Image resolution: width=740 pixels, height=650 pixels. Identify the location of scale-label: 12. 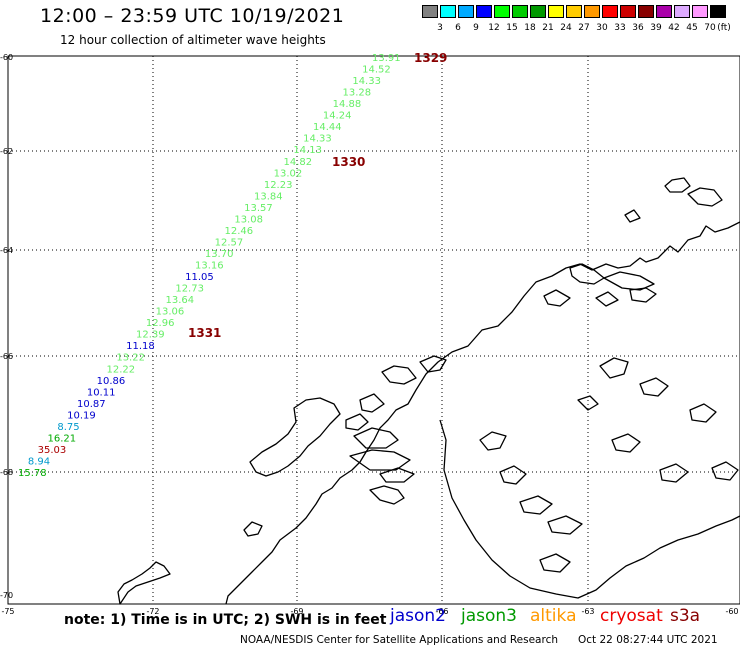
(494, 28).